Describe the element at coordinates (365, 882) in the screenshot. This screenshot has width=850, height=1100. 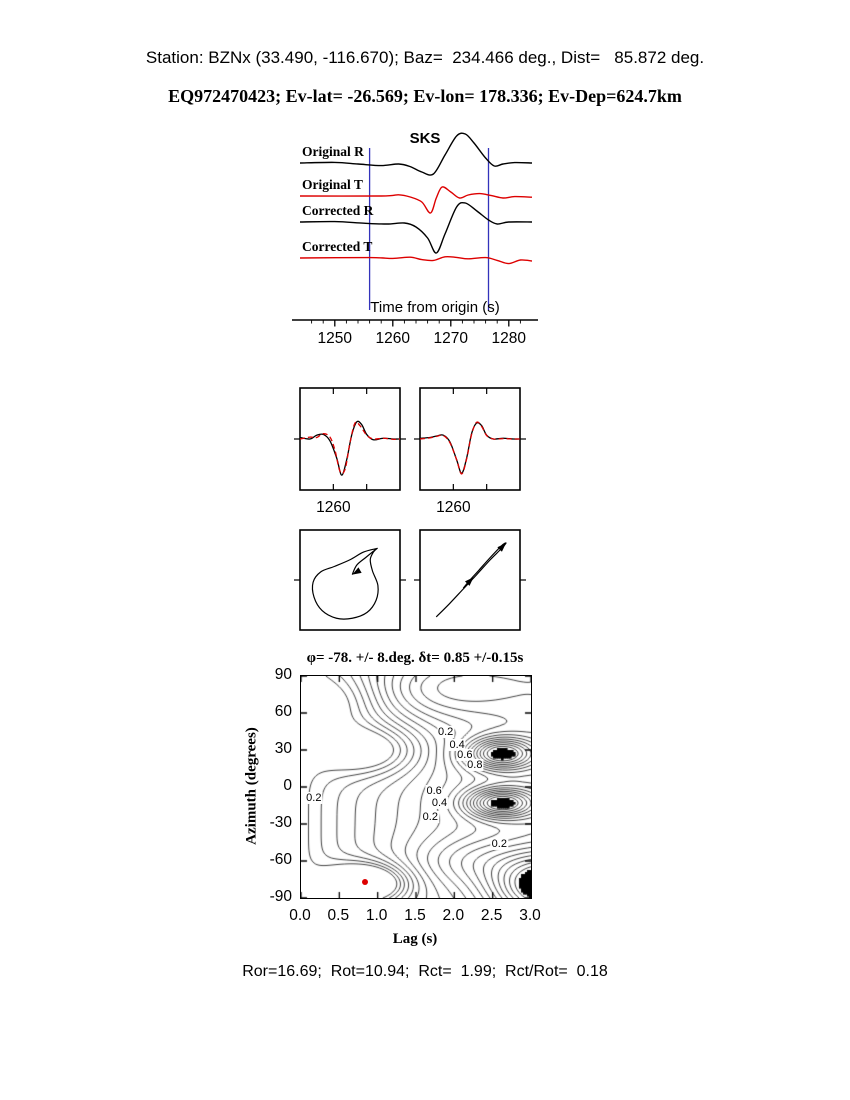
I see `best-fit-marker` at that location.